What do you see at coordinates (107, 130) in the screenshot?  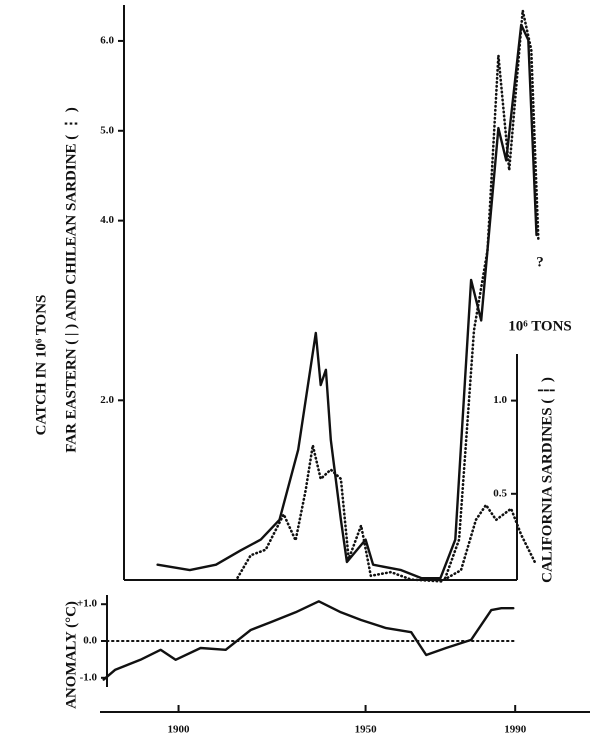 I see `y-tick-label: 5.0` at bounding box center [107, 130].